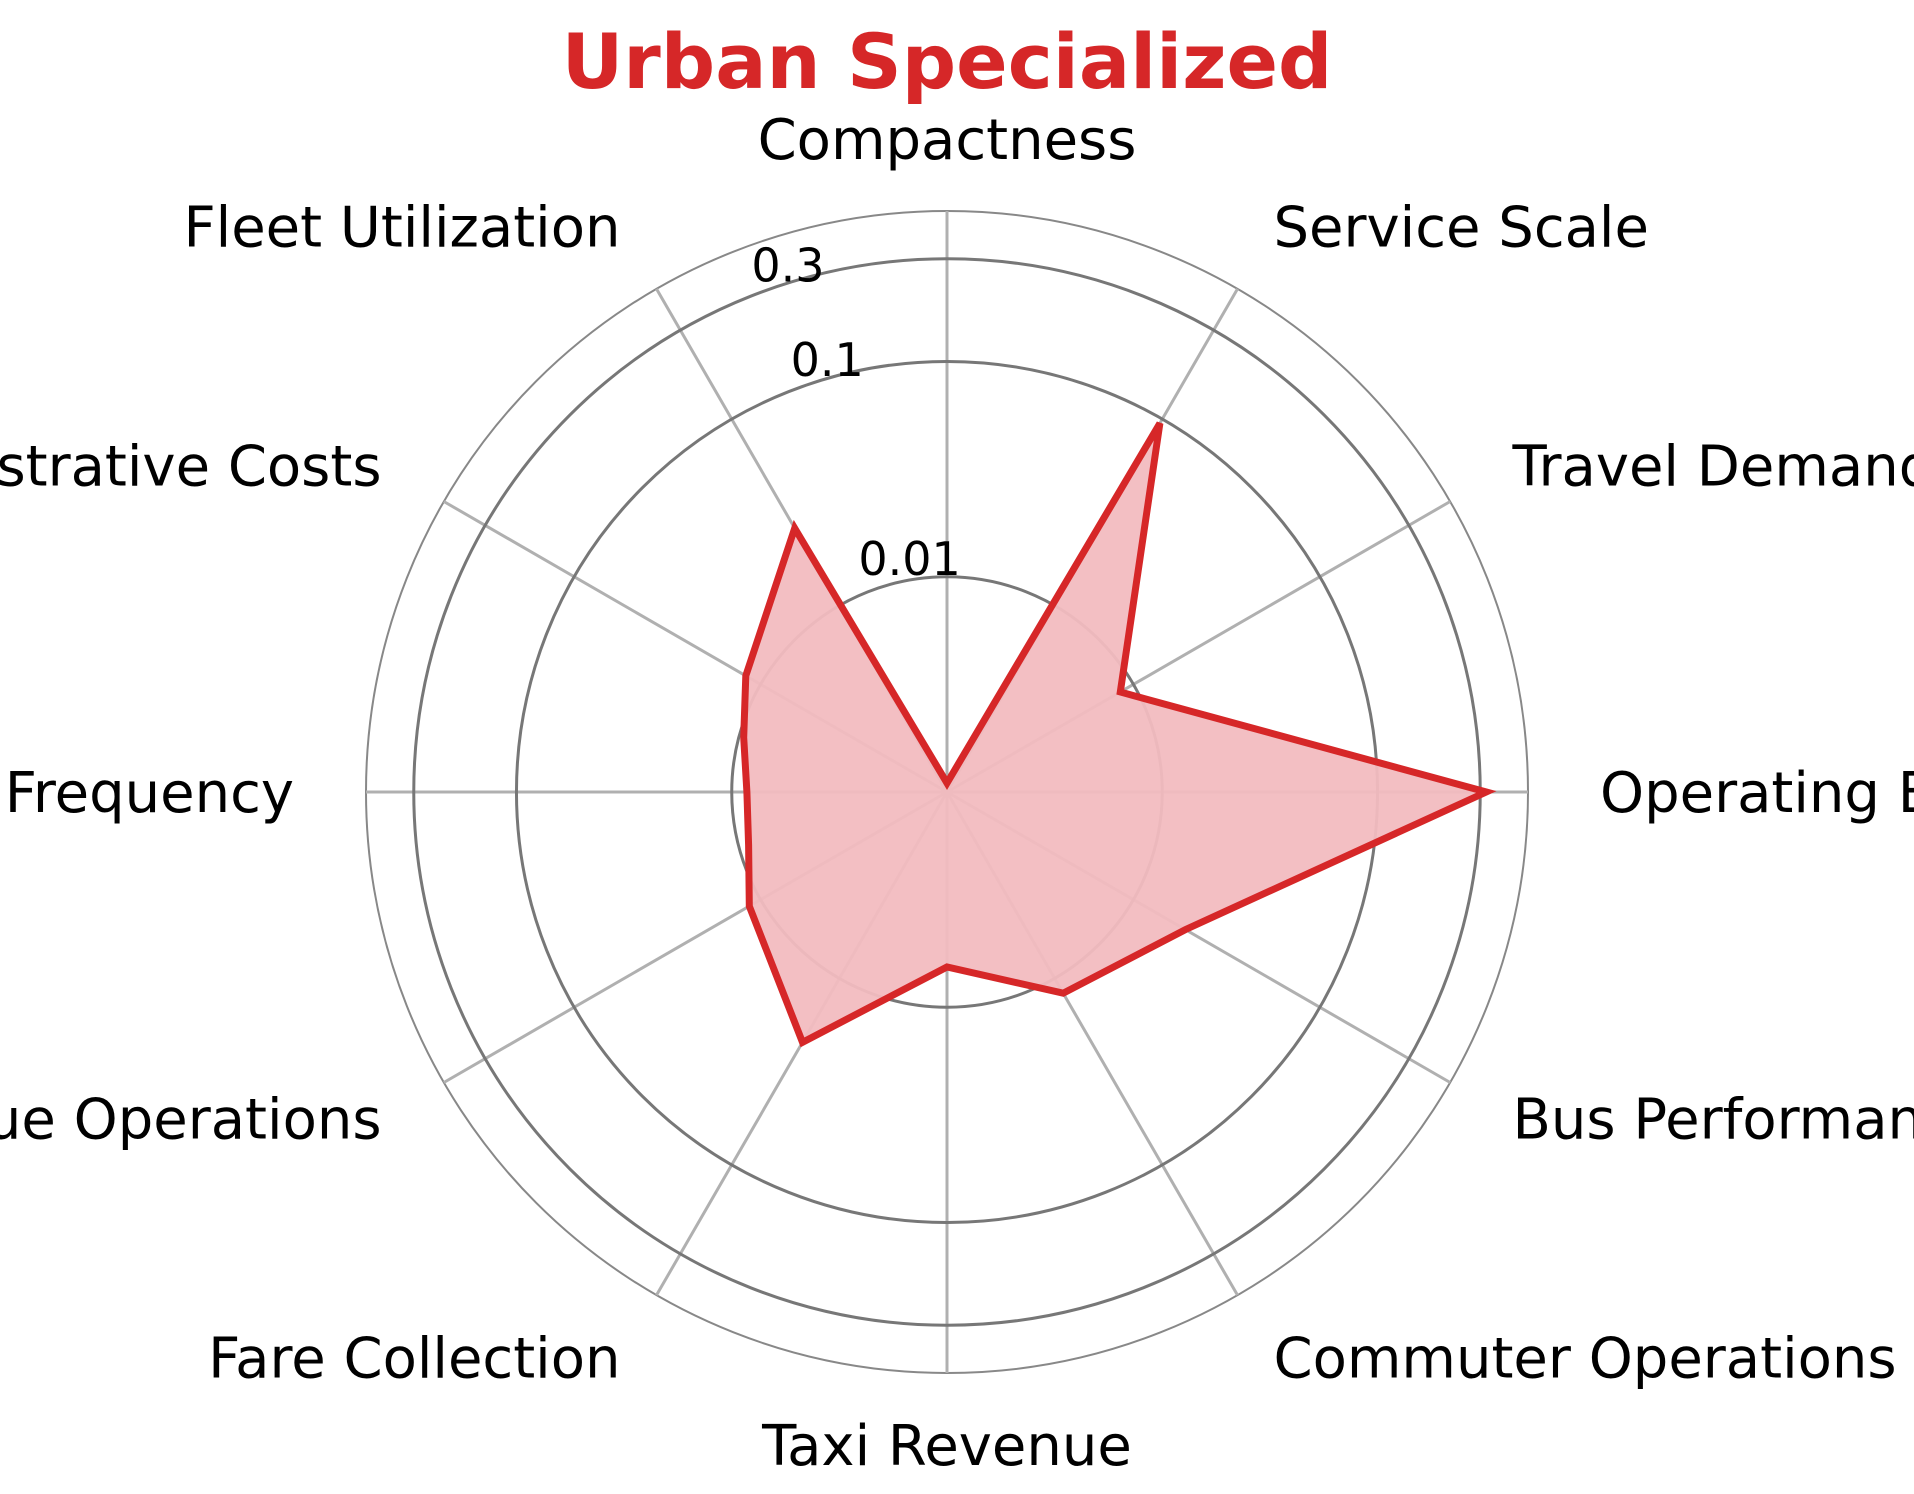  I want to click on category-label: Fleet Utilization, so click(401, 228).